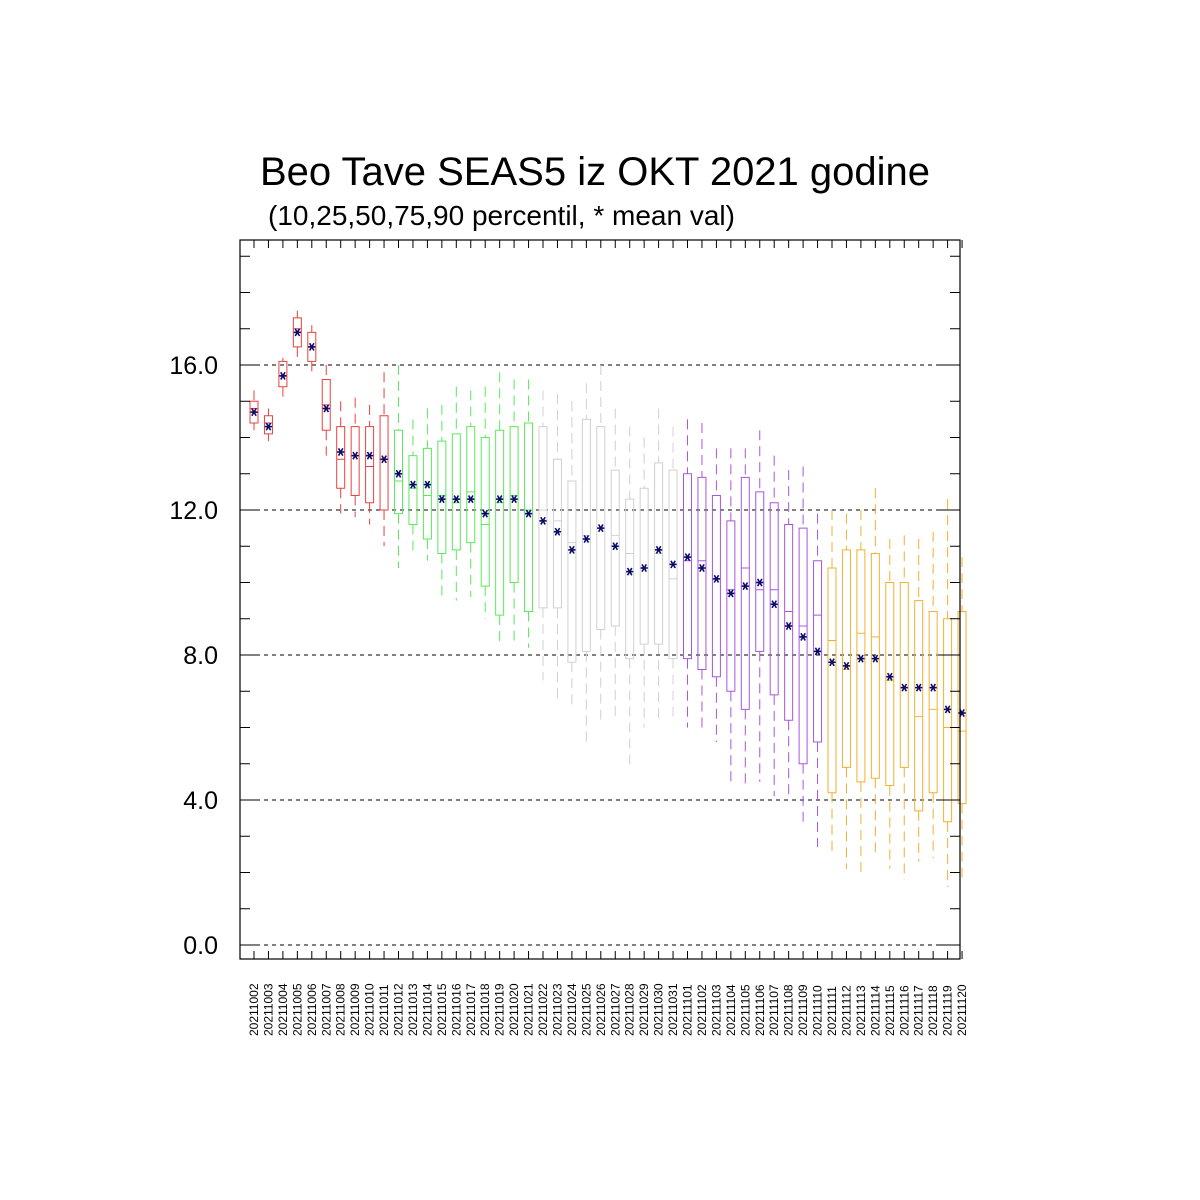 Image resolution: width=1200 pixels, height=1200 pixels. What do you see at coordinates (774, 1010) in the screenshot?
I see `x-tick-label: 20211107` at bounding box center [774, 1010].